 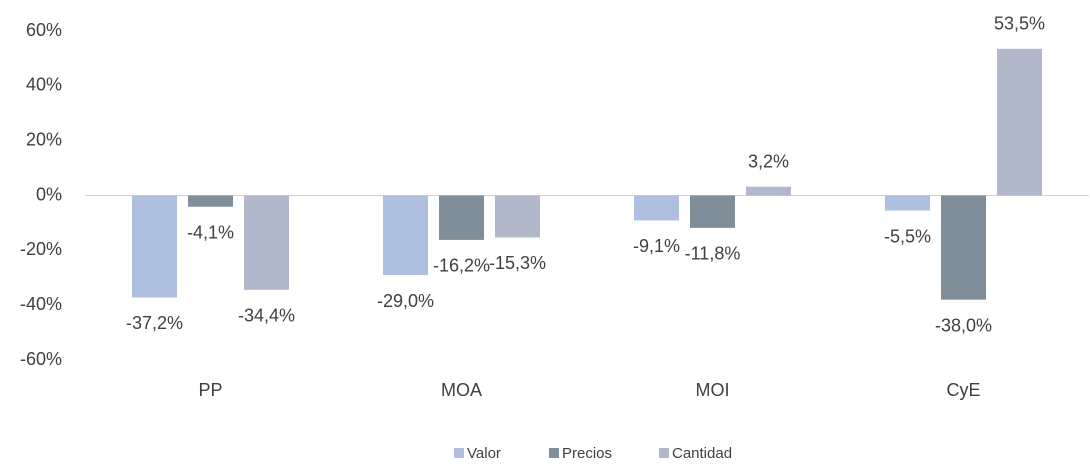 What do you see at coordinates (210, 232) in the screenshot?
I see `value-label: -4,1%` at bounding box center [210, 232].